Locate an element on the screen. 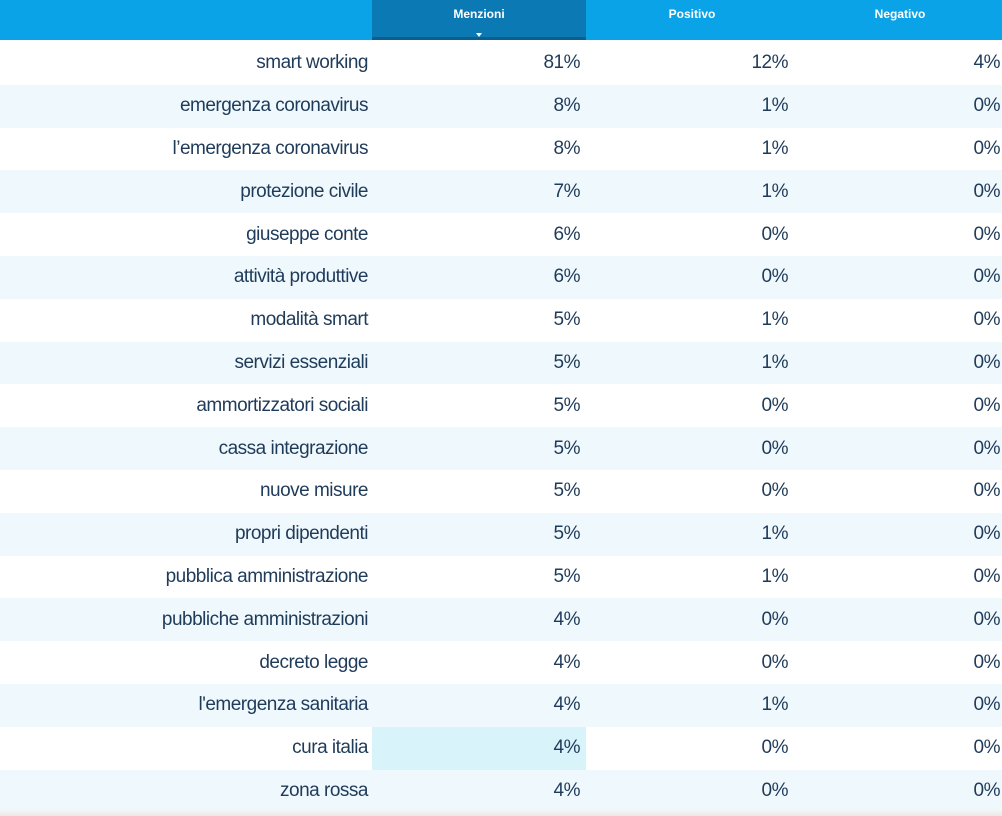  column-label: Positivo is located at coordinates (692, 14).